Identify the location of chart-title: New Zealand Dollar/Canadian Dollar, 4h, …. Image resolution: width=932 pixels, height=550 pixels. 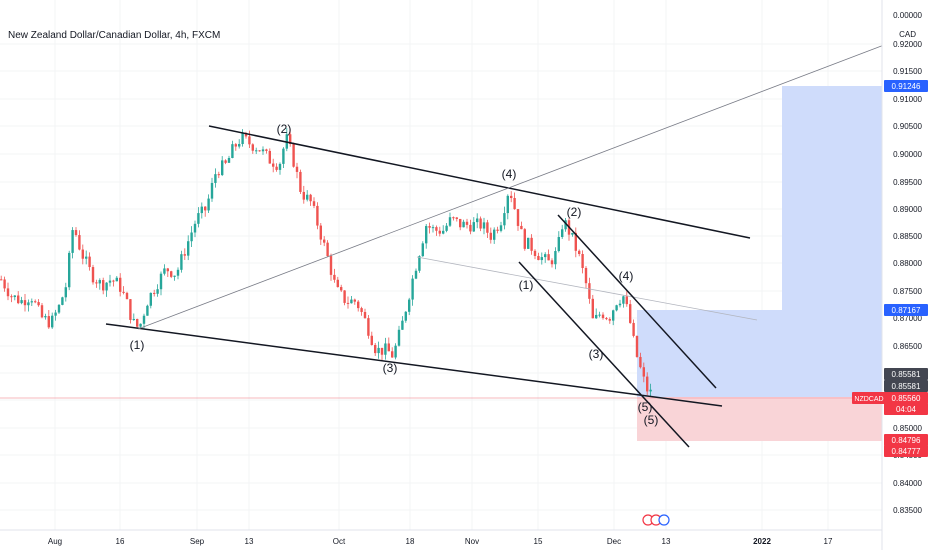
(114, 35).